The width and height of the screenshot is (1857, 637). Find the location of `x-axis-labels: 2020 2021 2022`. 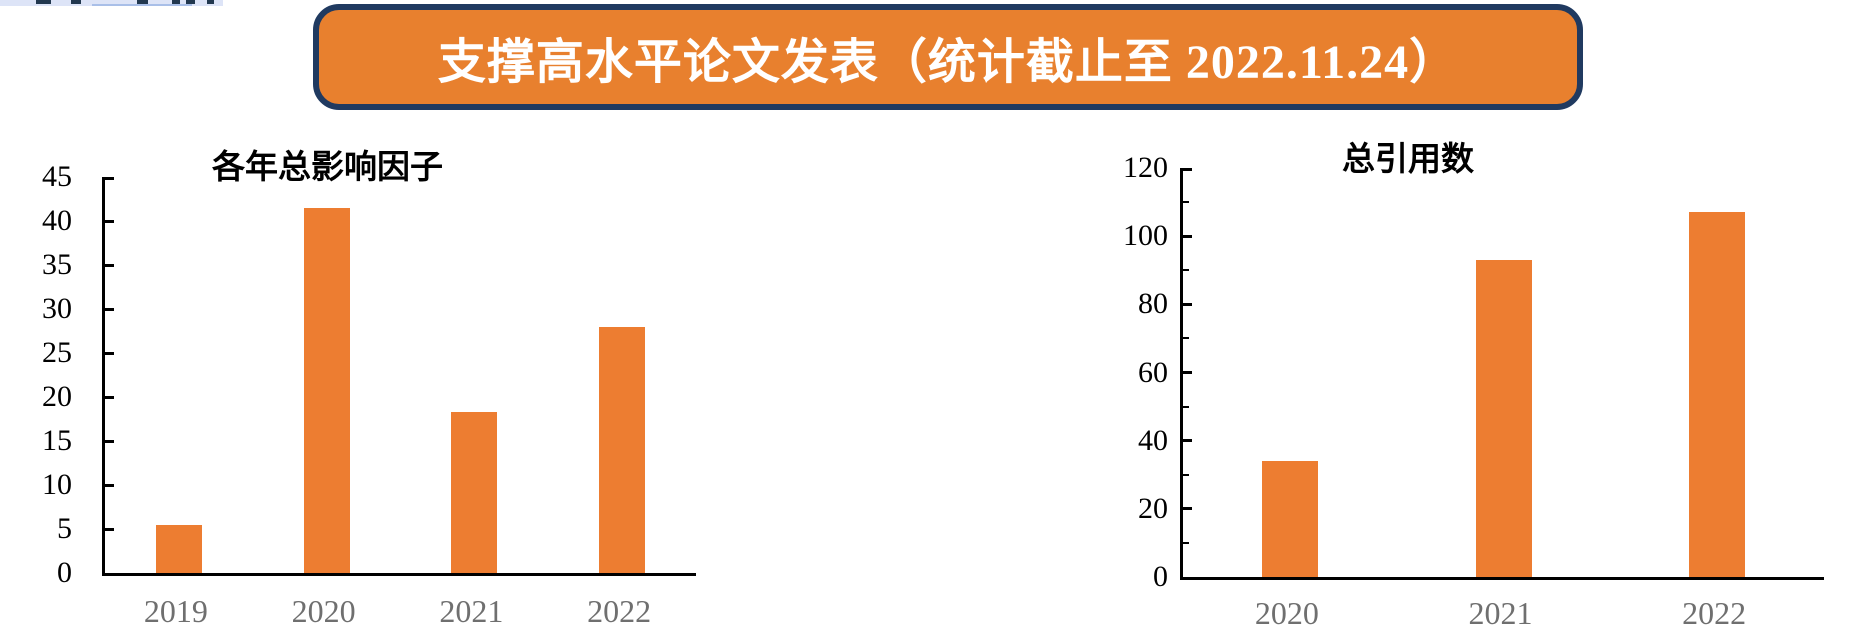

x-axis-labels: 2020 2021 2022 is located at coordinates (1500, 615).